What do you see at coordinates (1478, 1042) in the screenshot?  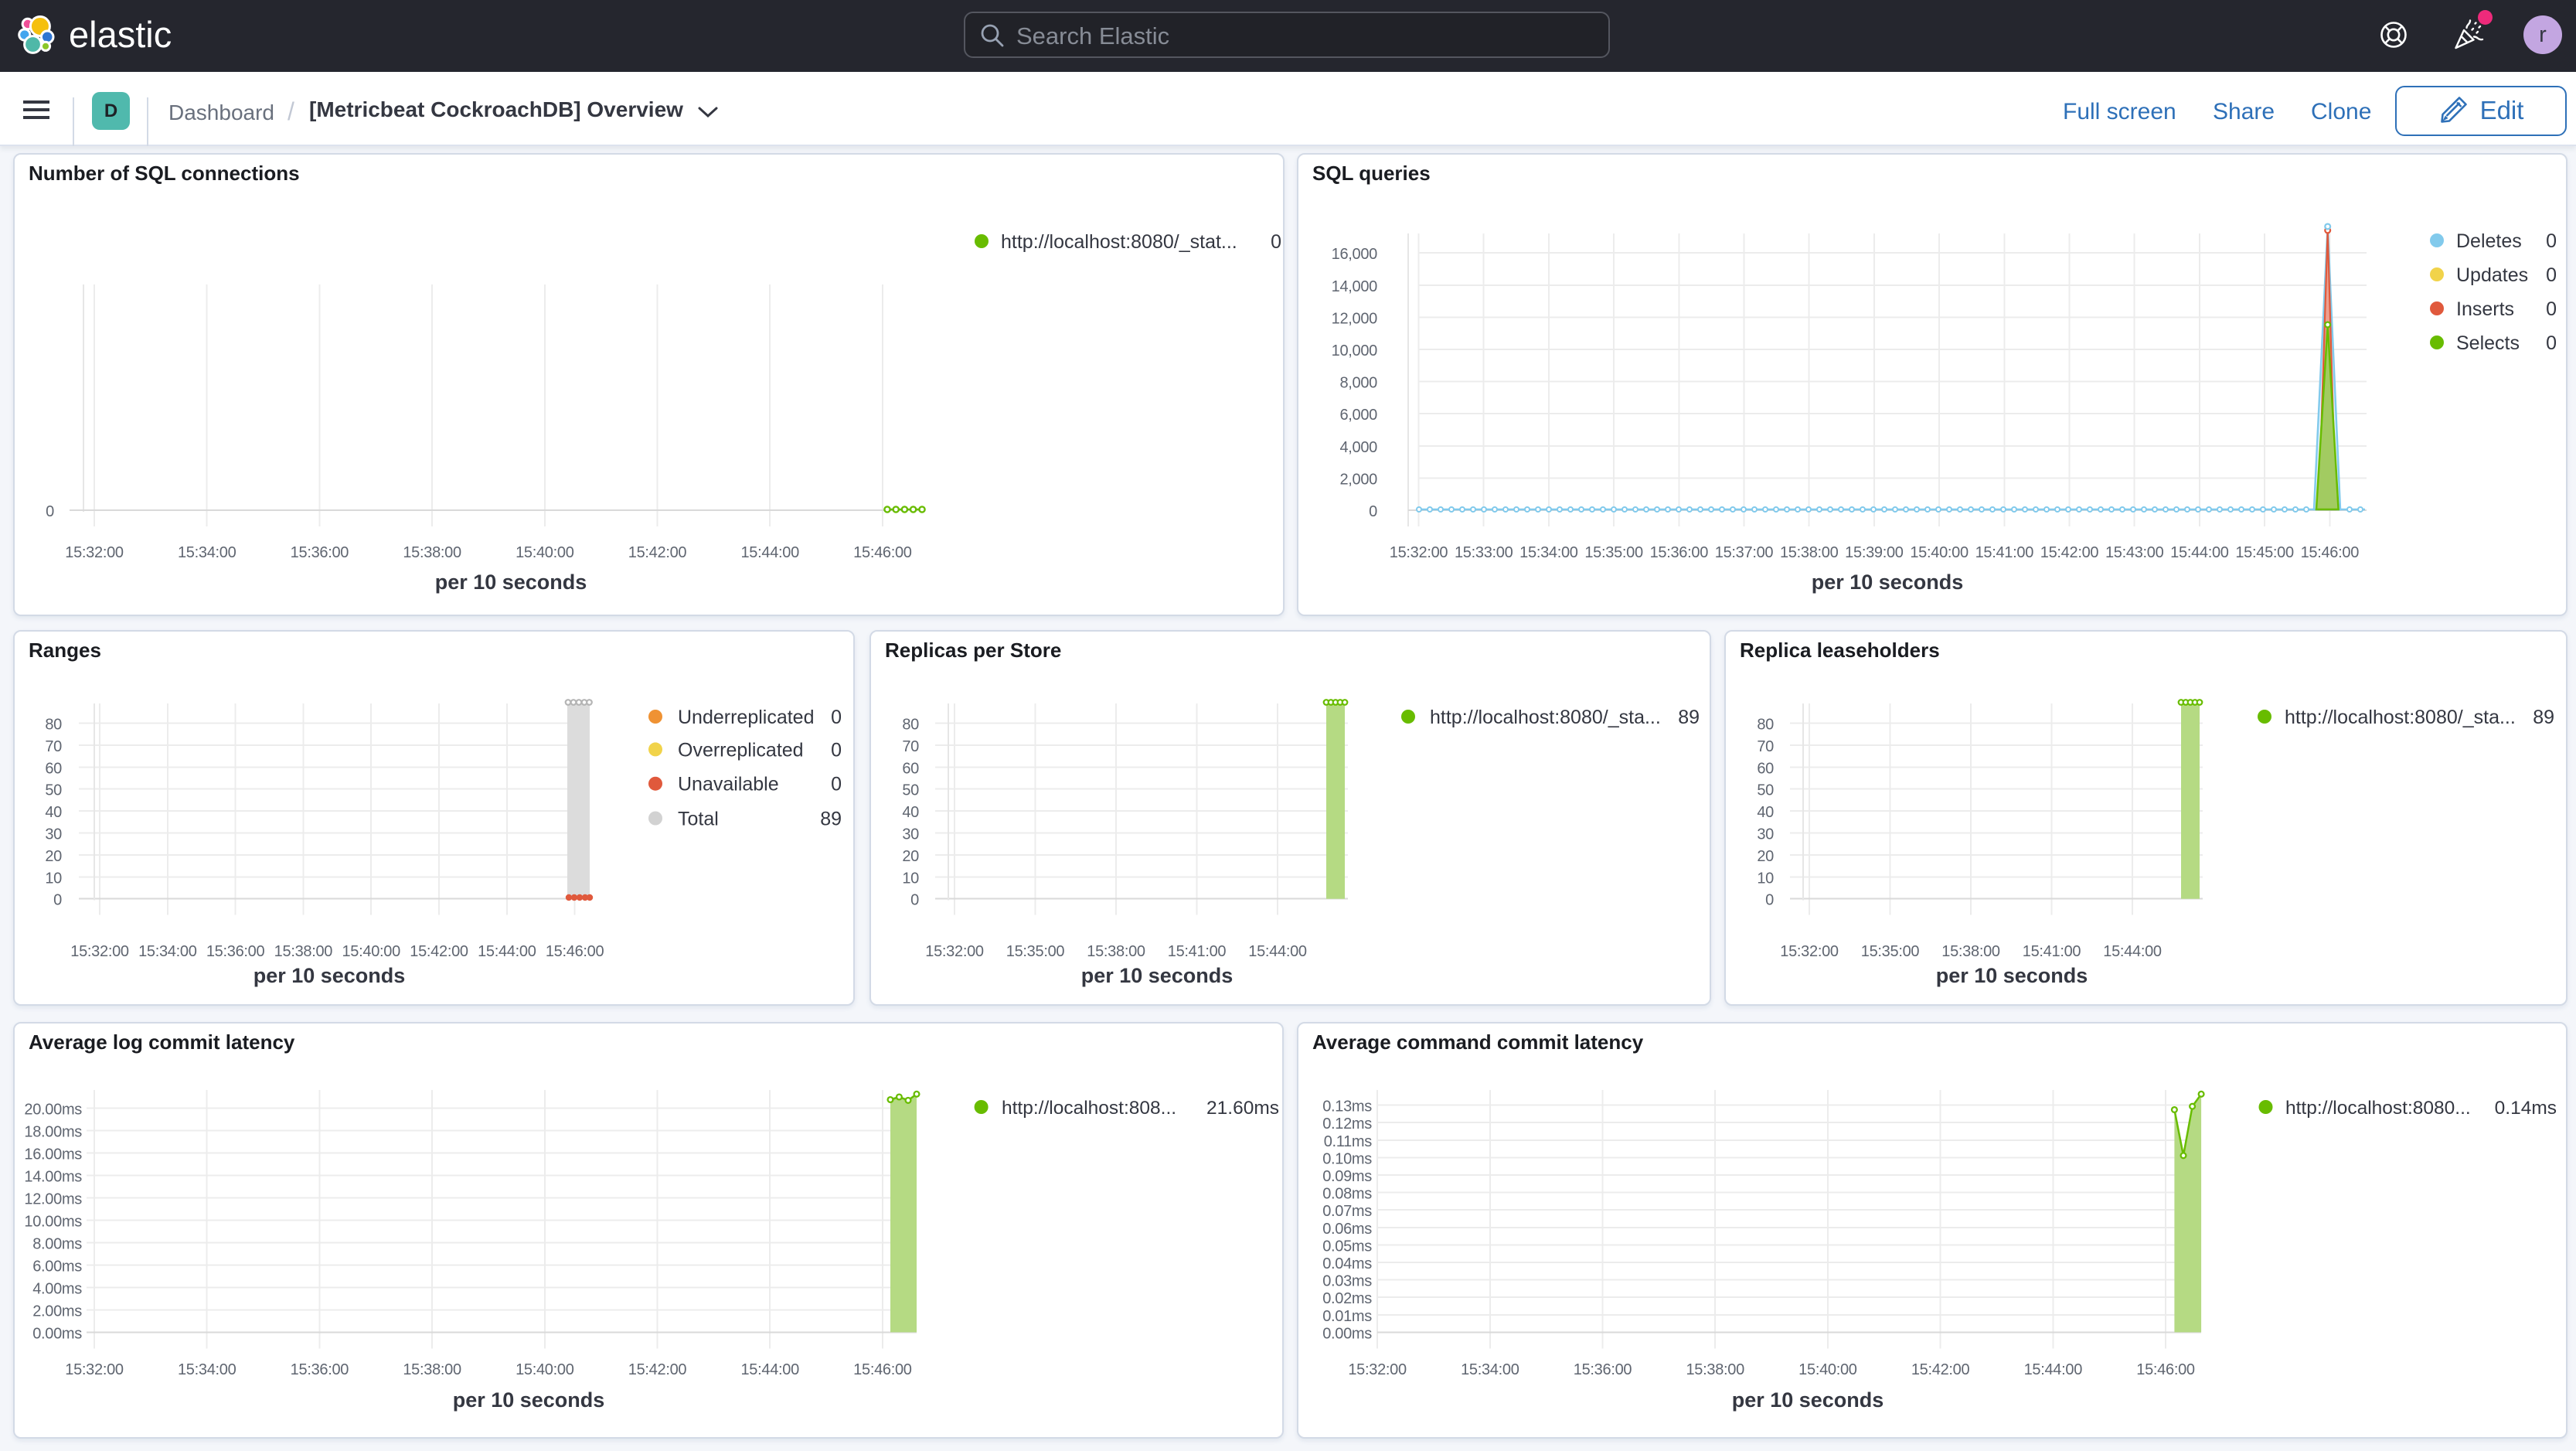 I see `svg-text: Average command commit latency` at bounding box center [1478, 1042].